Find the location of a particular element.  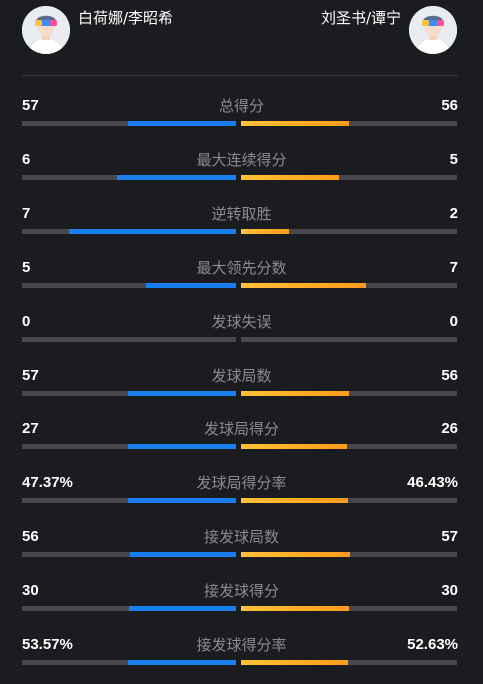

left-player-name: 白荷娜/李昭希 is located at coordinates (126, 18).